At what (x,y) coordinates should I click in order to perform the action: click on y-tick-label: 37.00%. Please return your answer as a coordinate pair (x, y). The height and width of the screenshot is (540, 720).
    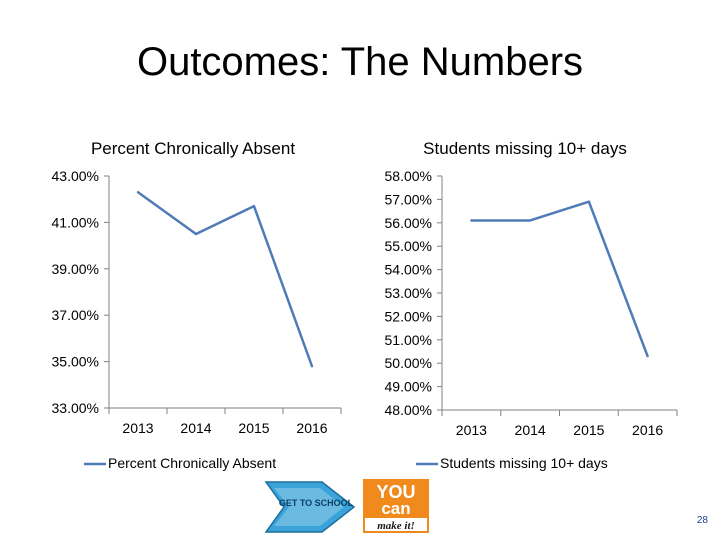
    Looking at the image, I should click on (75, 315).